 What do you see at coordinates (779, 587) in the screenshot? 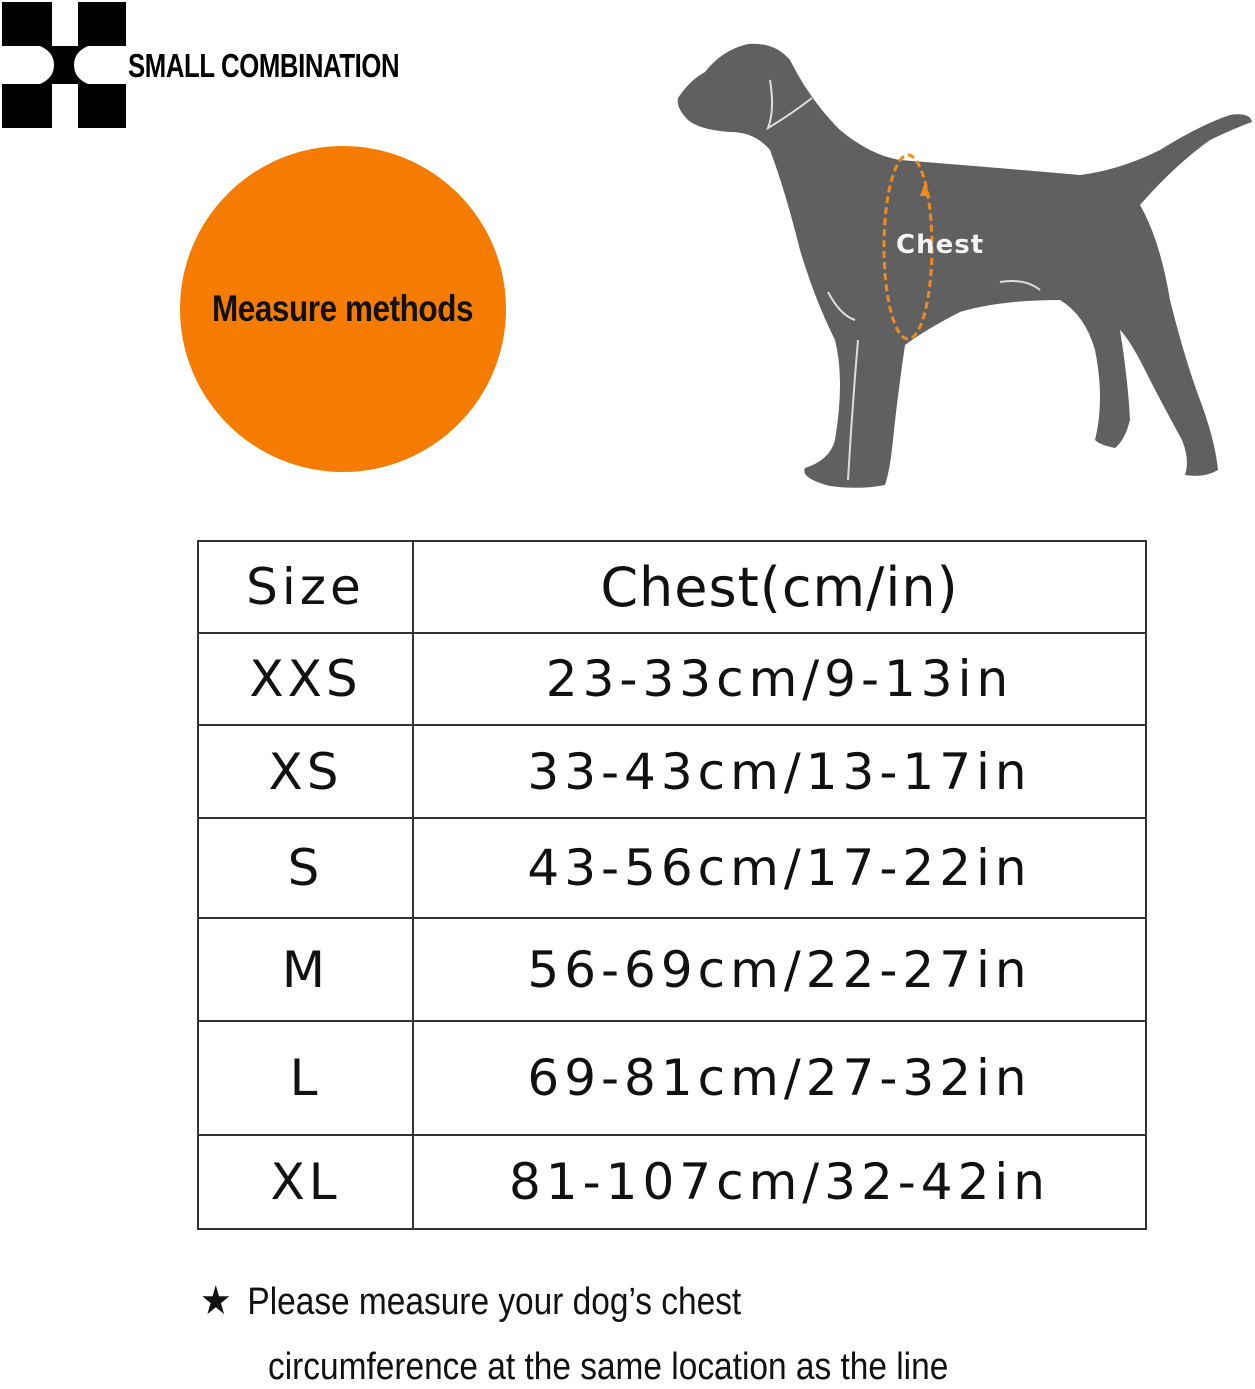
I see `header-chest: Chest(cm/in)` at bounding box center [779, 587].